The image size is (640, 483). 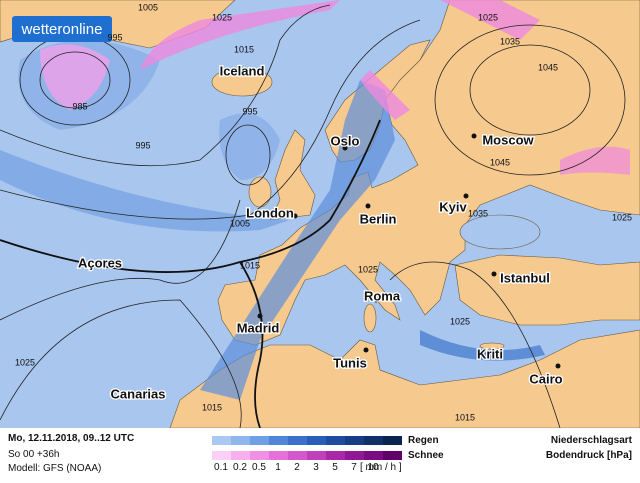 What do you see at coordinates (508, 139) in the screenshot?
I see `city-label: Moscow` at bounding box center [508, 139].